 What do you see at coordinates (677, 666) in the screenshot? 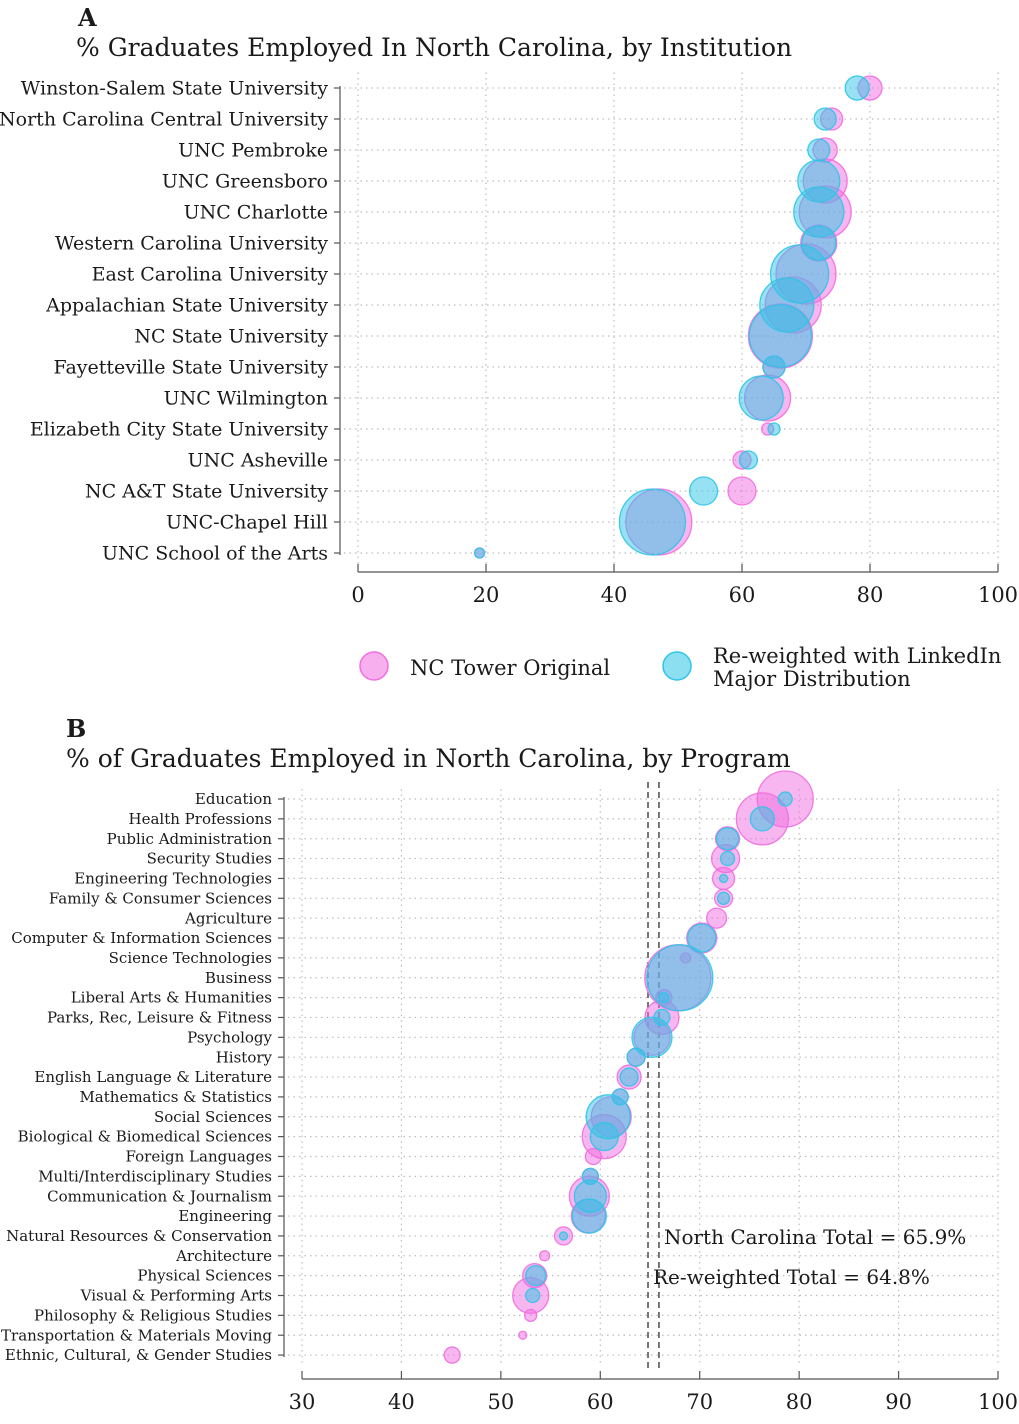
I see `legend-reweighted-swatch` at bounding box center [677, 666].